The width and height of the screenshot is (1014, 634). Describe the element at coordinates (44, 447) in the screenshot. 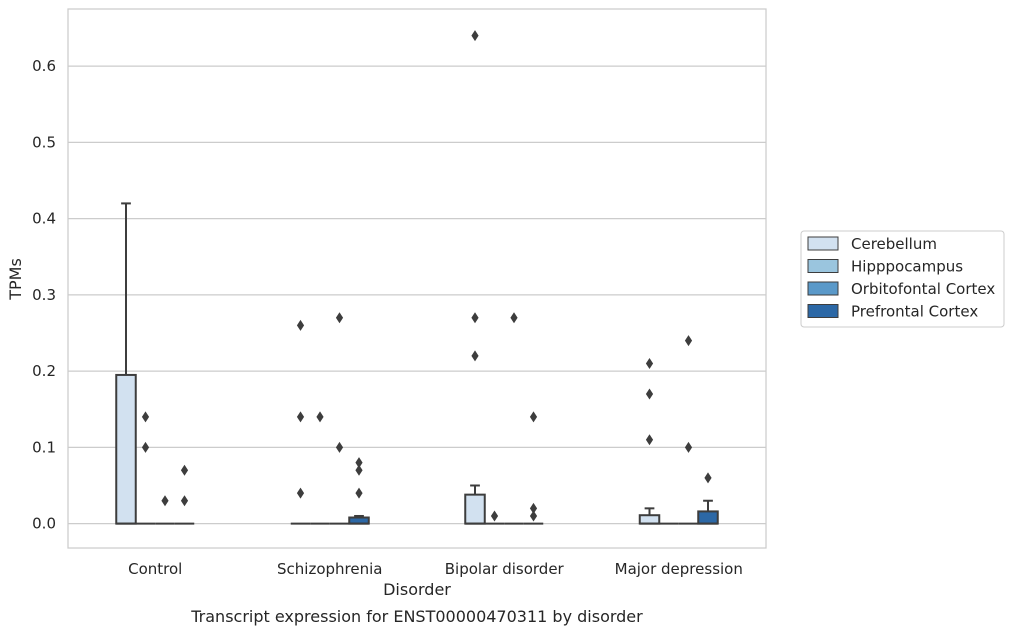

I see `y-tick-label: 0.1` at that location.